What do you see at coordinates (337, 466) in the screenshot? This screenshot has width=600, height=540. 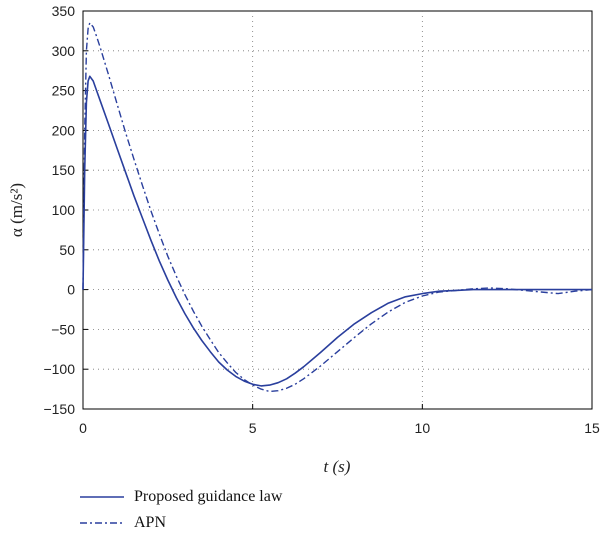 I see `x-axis-label: t (s)` at bounding box center [337, 466].